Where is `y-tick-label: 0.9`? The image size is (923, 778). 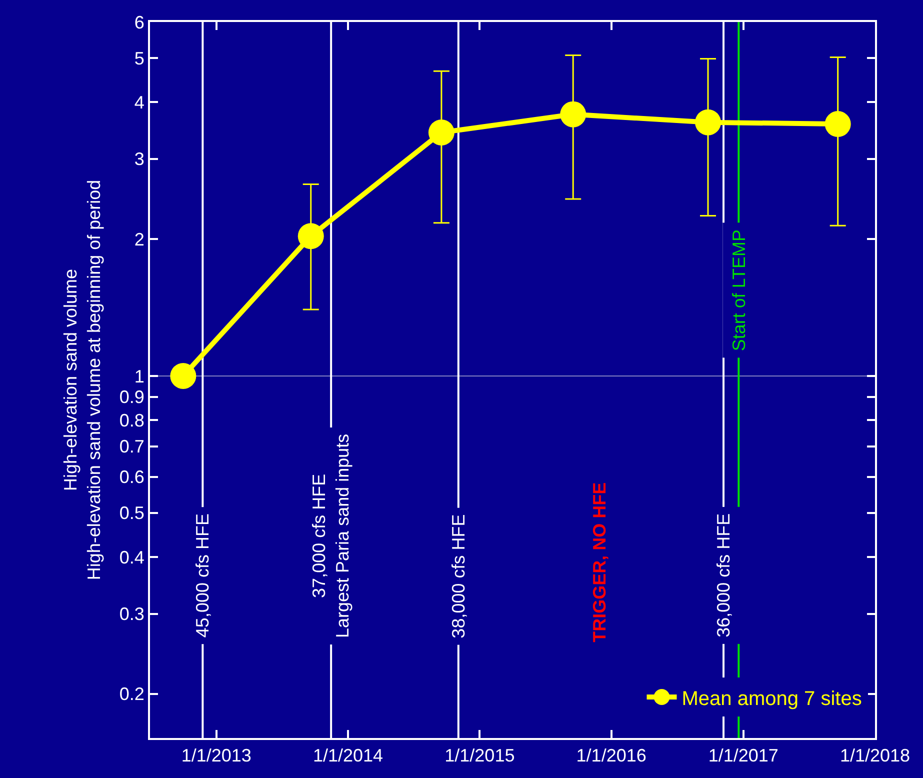
y-tick-label: 0.9 is located at coordinates (131, 397).